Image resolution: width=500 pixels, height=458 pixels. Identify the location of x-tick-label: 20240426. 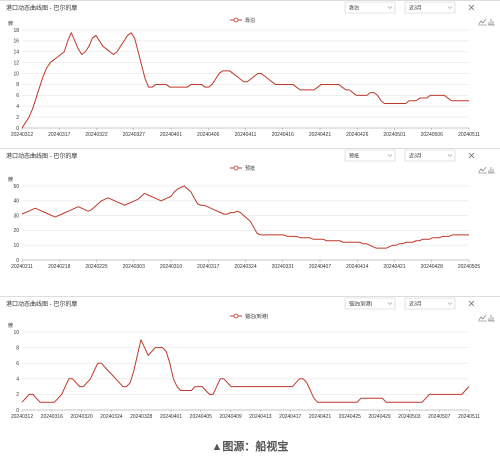
(357, 135).